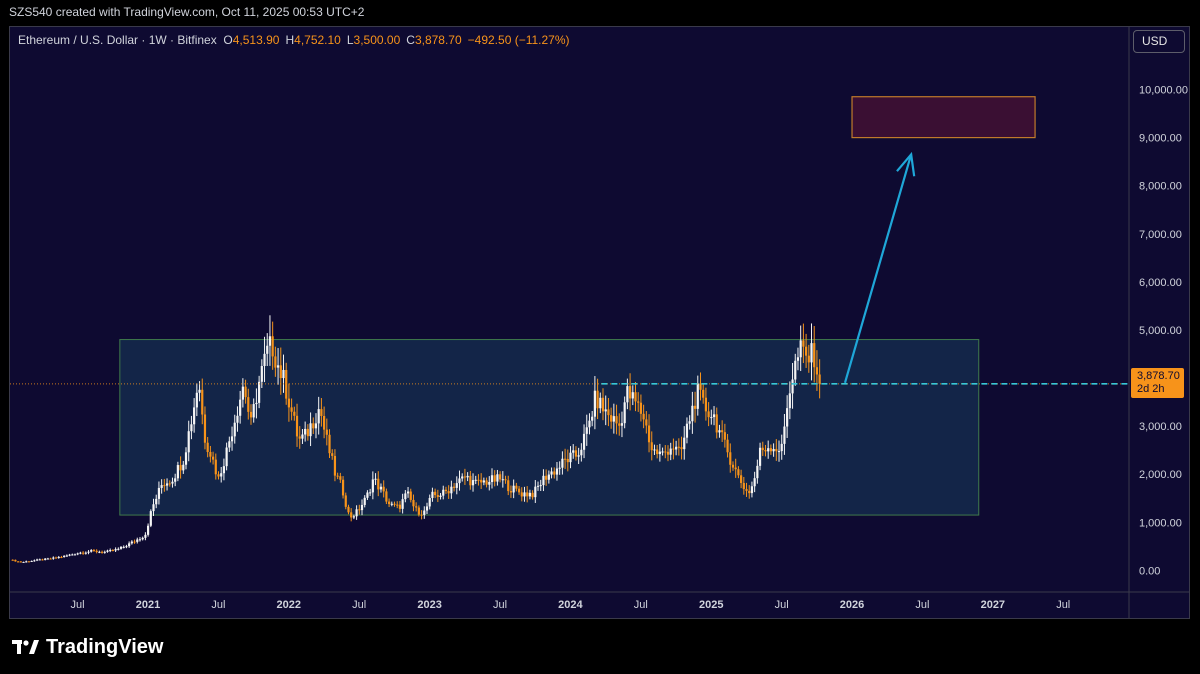 Image resolution: width=1200 pixels, height=674 pixels. What do you see at coordinates (943, 117) in the screenshot?
I see `target-box` at bounding box center [943, 117].